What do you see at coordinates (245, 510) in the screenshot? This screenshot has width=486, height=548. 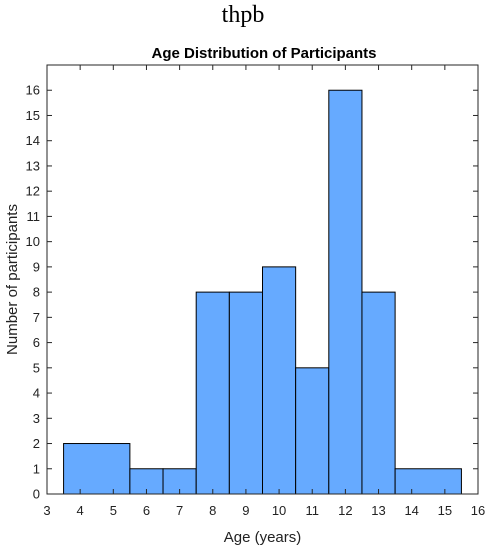 I see `x-tick-label: 9` at bounding box center [245, 510].